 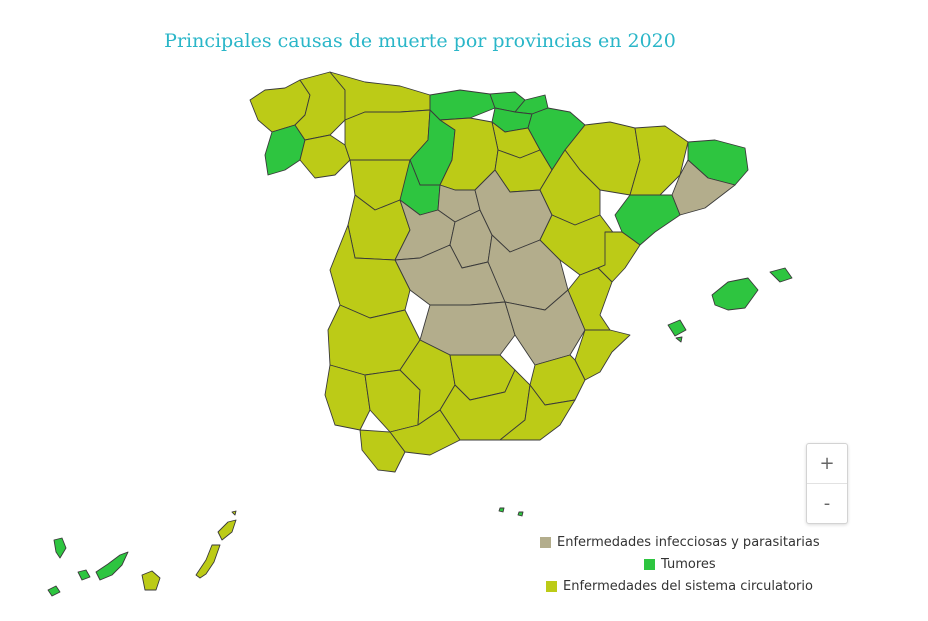 I want to click on region-alicante, so click(x=602, y=355).